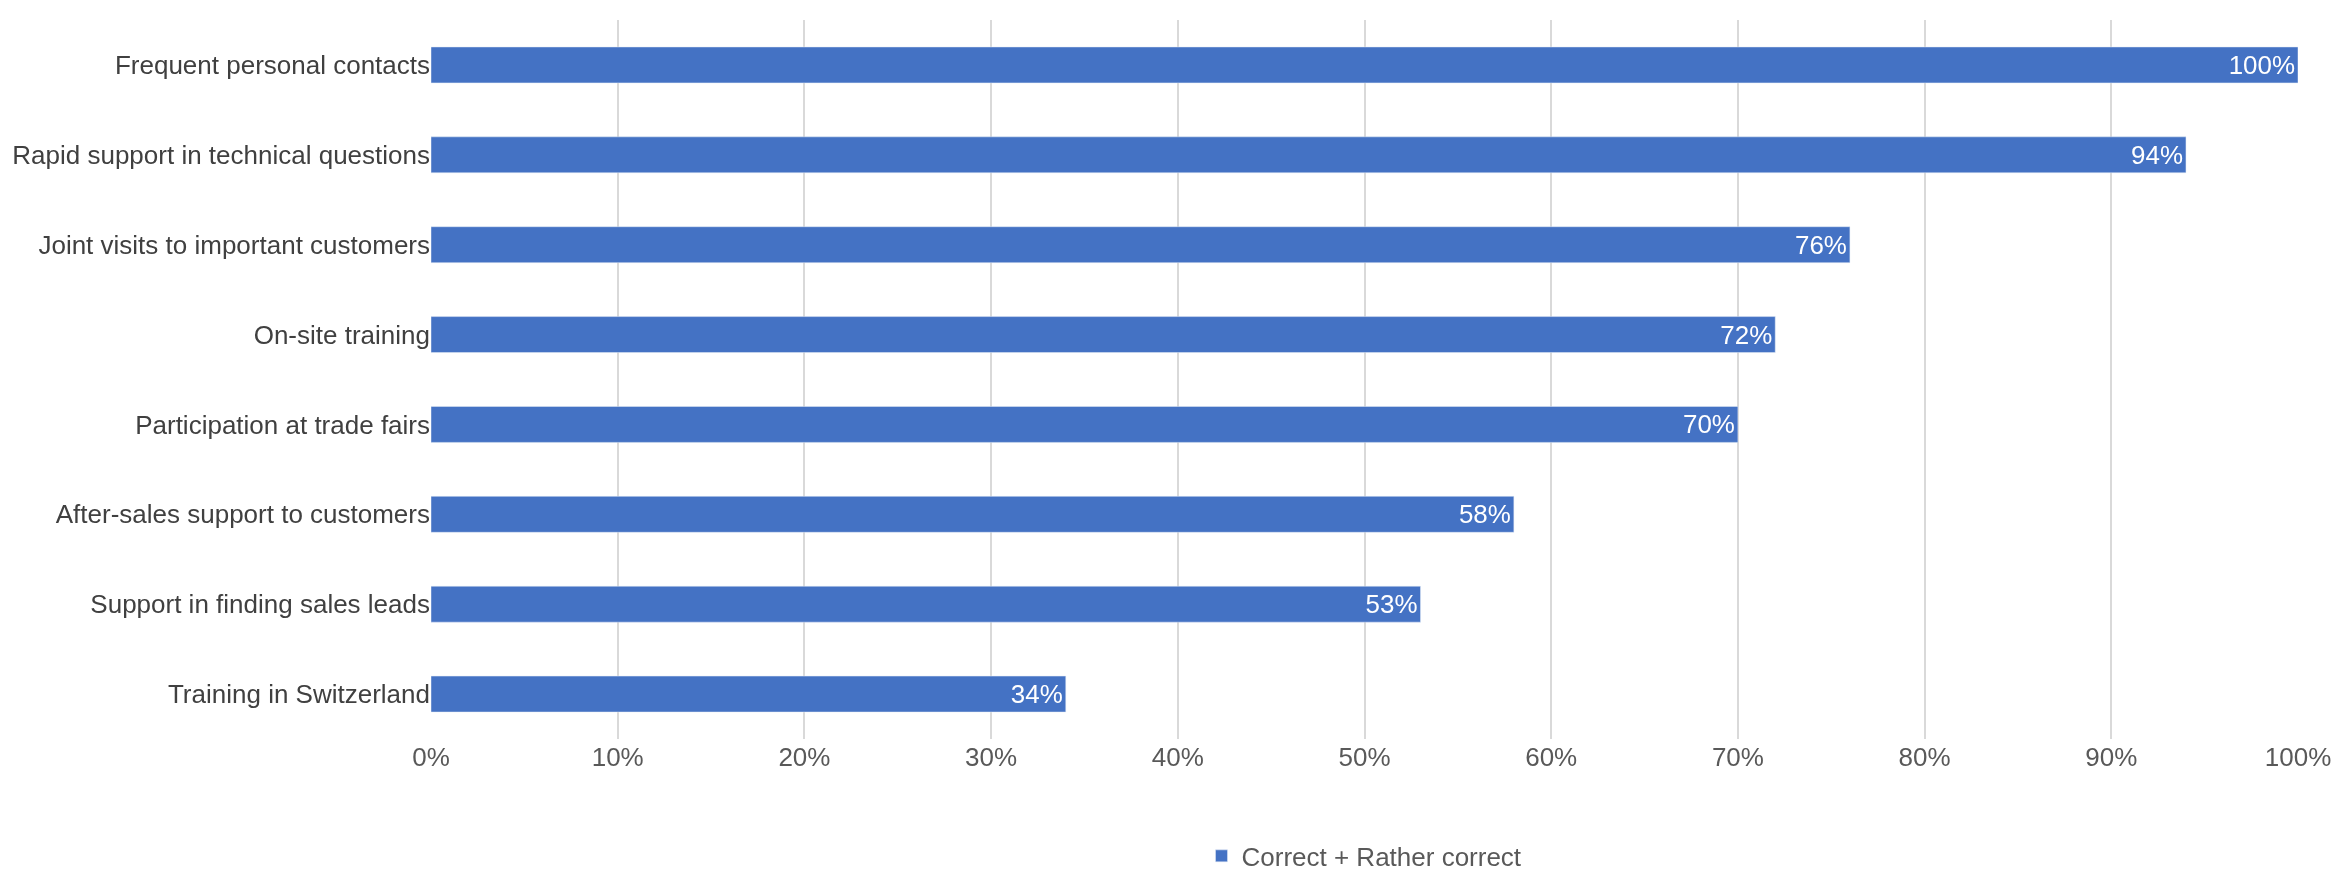 The image size is (2343, 891). Describe the element at coordinates (1036, 694) in the screenshot. I see `data-label: 34%` at that location.